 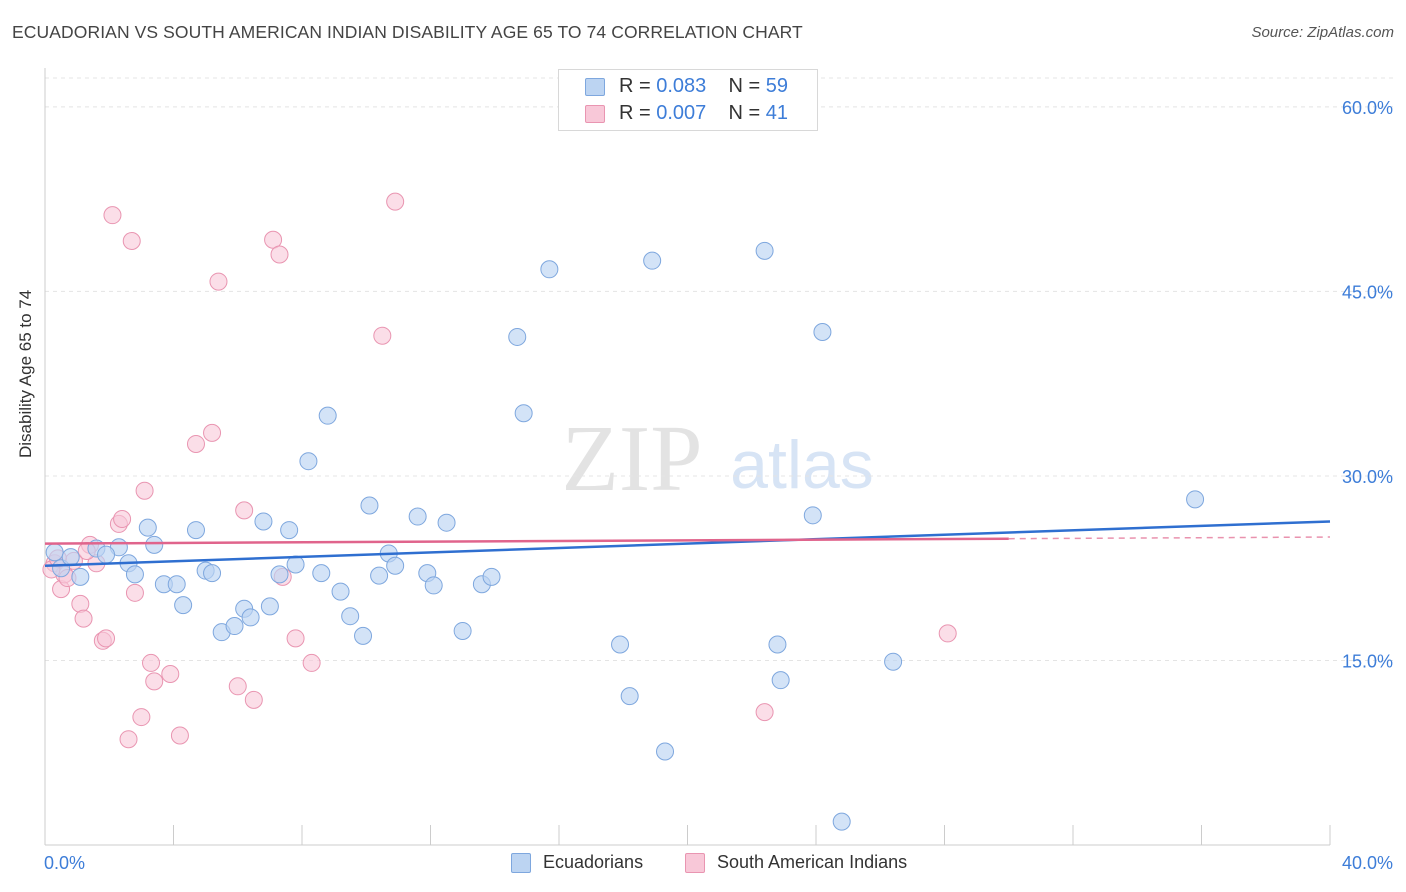 What do you see at coordinates (1367, 292) in the screenshot?
I see `y-tick-label: 45.0%` at bounding box center [1367, 292].